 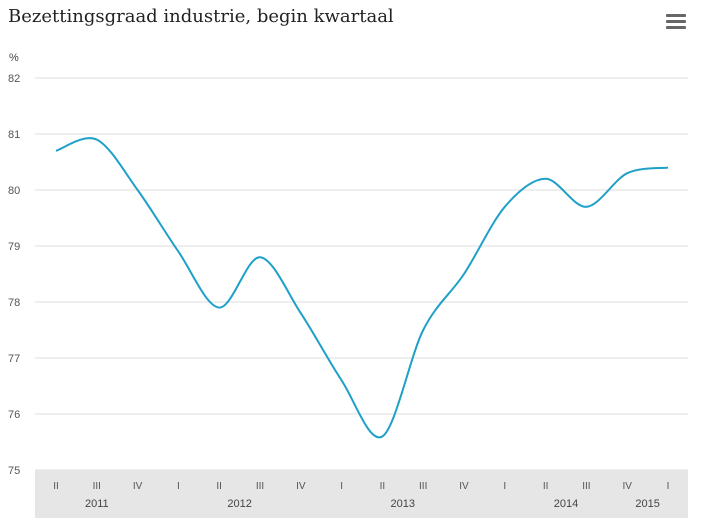 I want to click on y-axis-unit: %, so click(x=14, y=58).